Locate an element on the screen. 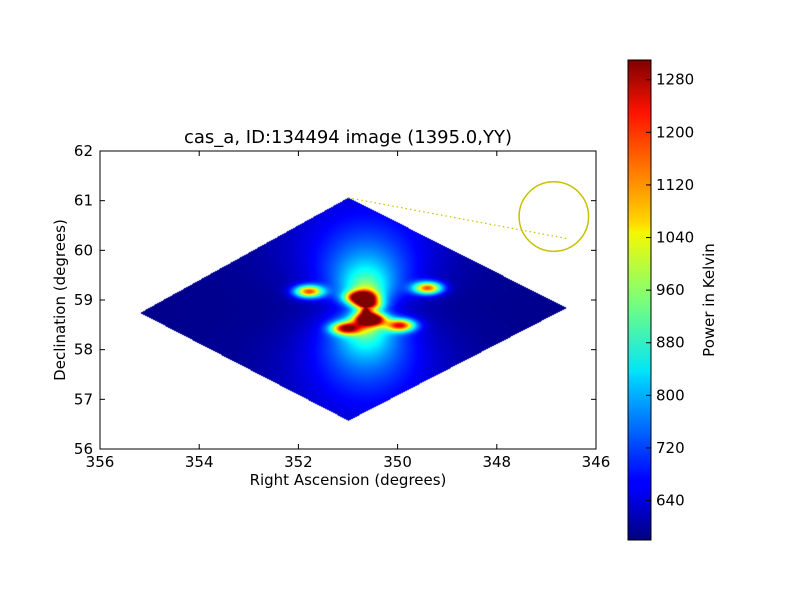 The height and width of the screenshot is (600, 800). y-tick-label: 62 is located at coordinates (83, 151).